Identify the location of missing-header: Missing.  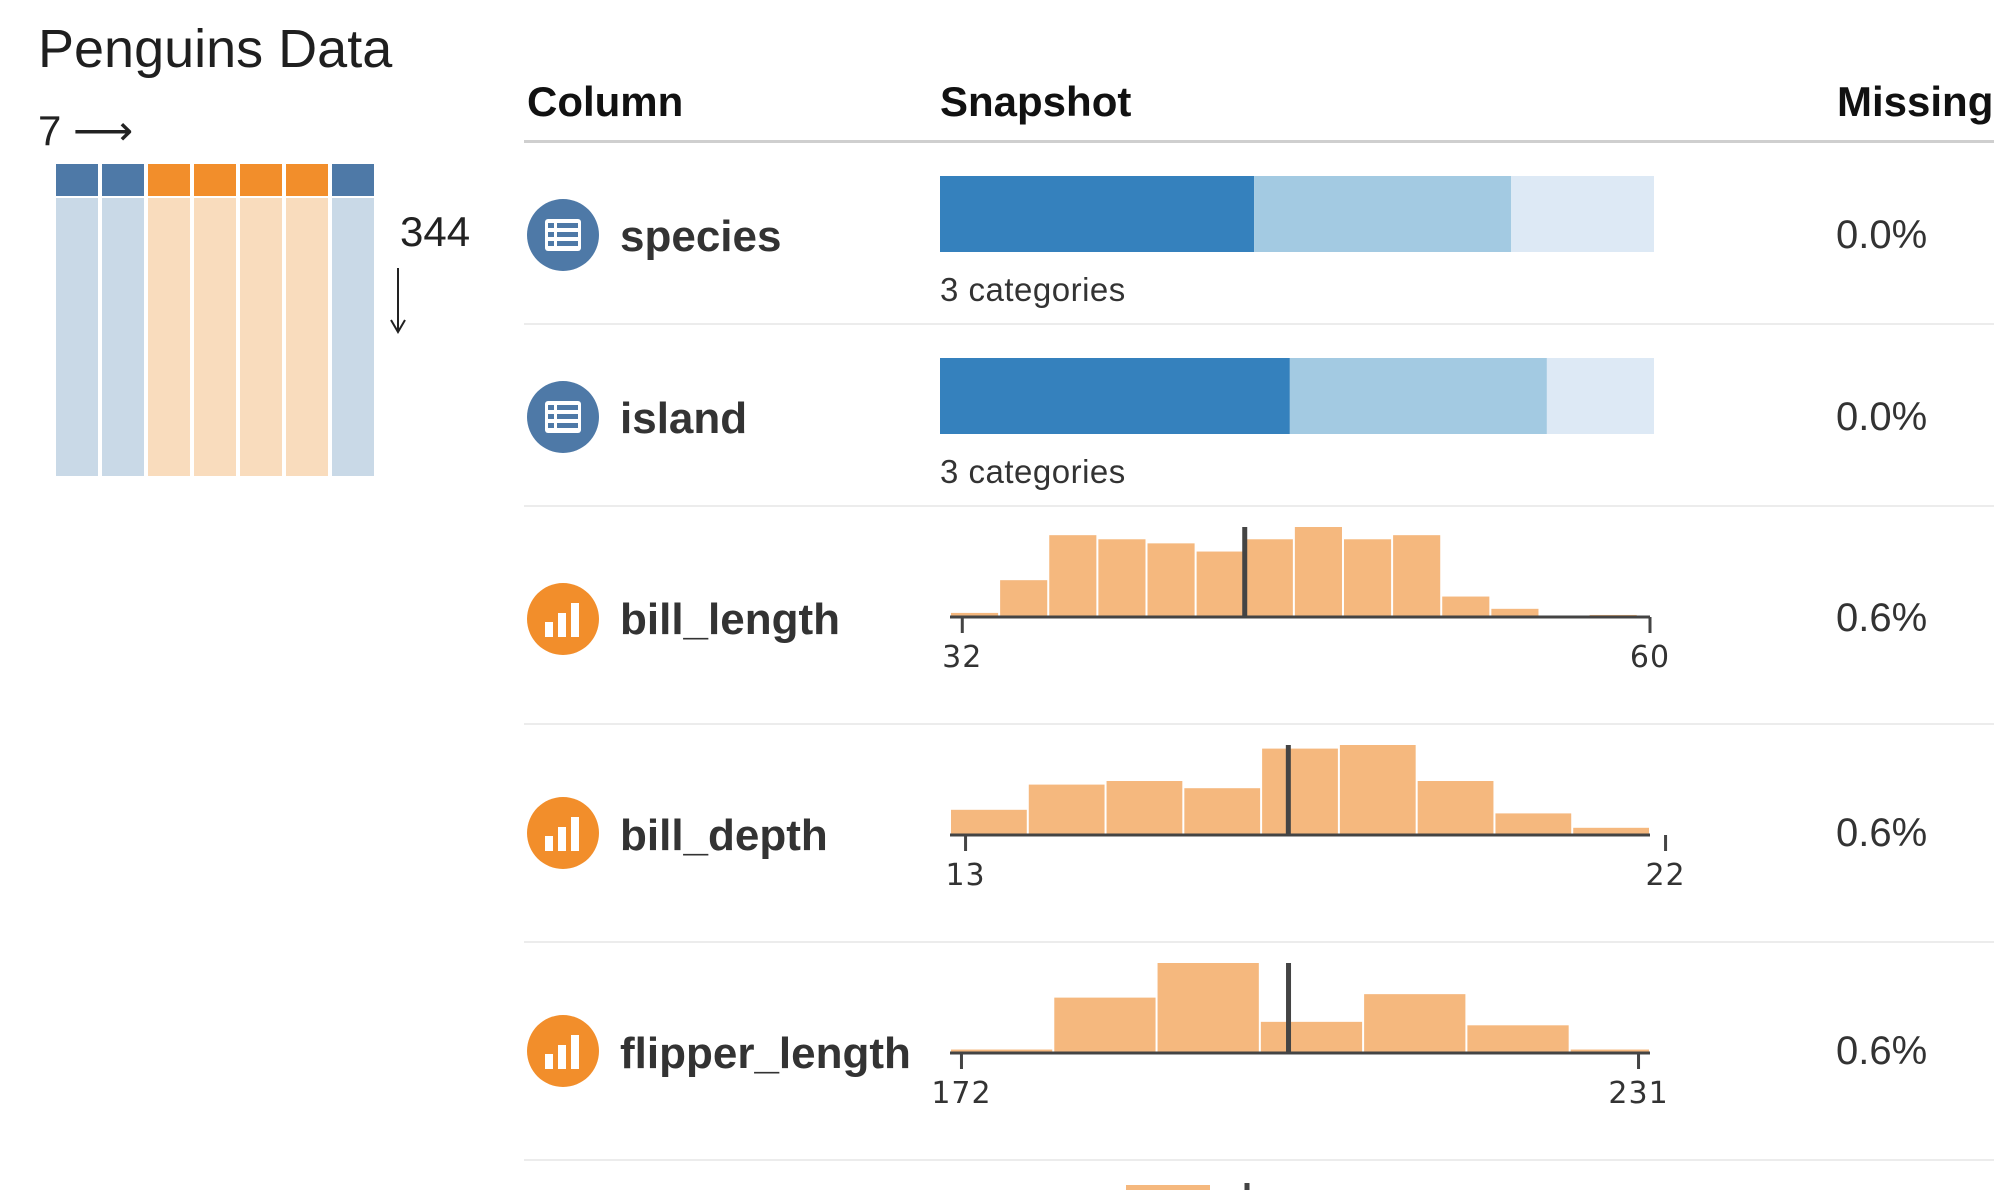
(1915, 101).